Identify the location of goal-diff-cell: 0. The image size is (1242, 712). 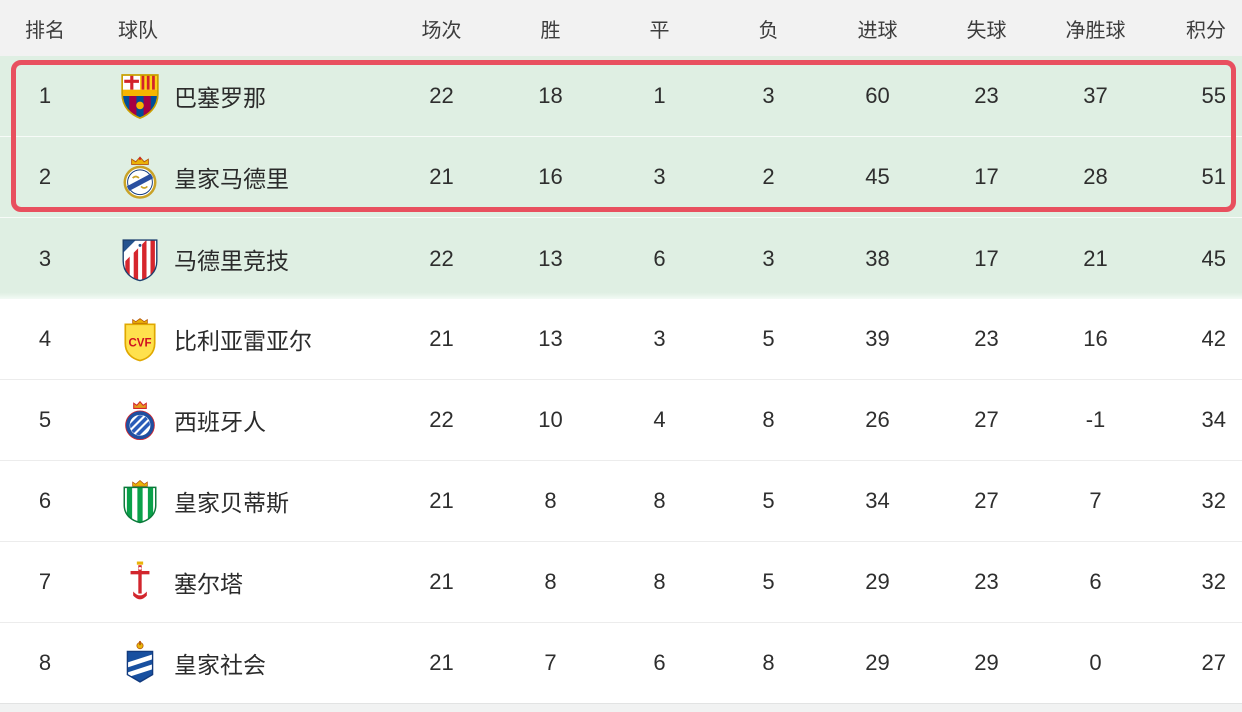
(1095, 662).